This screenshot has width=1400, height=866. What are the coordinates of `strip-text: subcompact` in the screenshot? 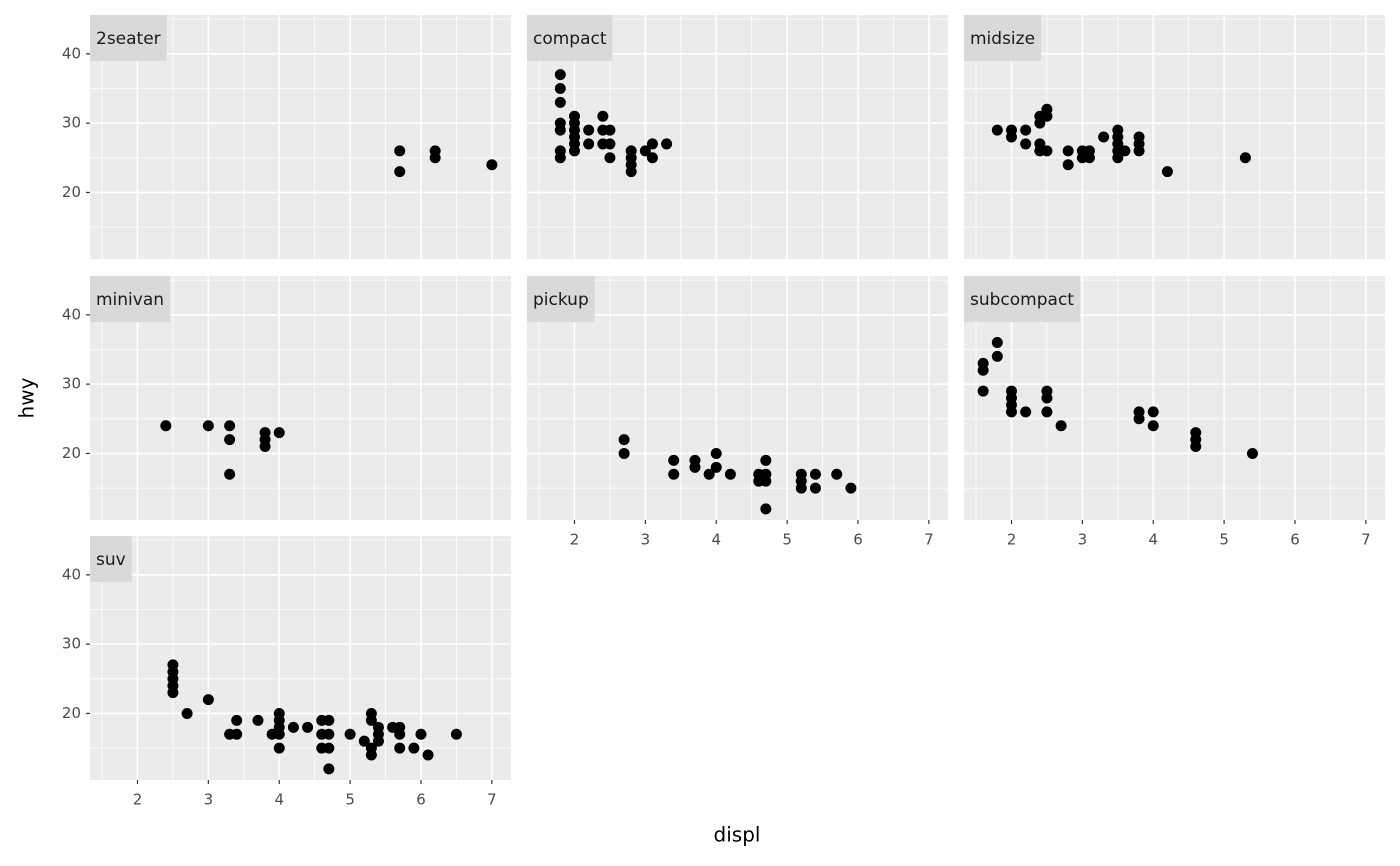 It's located at (1022, 300).